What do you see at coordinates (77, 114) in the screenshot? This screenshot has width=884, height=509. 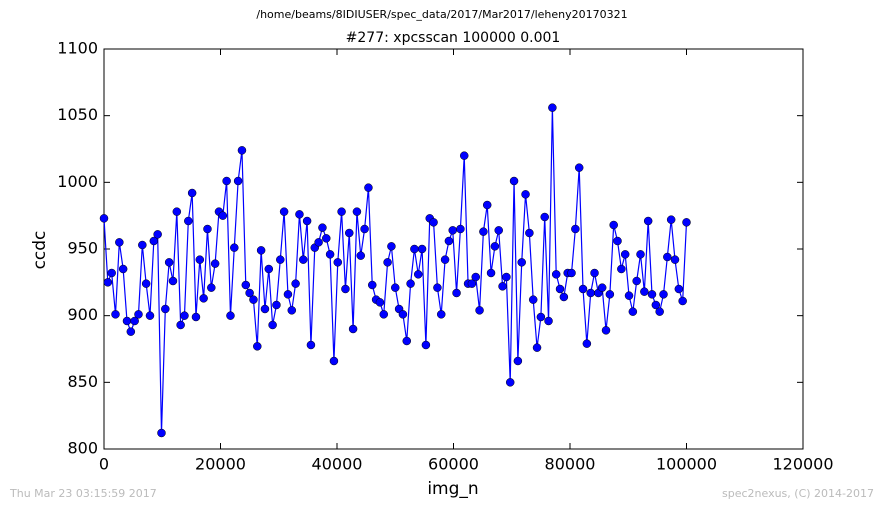 I see `y-tick-label: 1050` at bounding box center [77, 114].